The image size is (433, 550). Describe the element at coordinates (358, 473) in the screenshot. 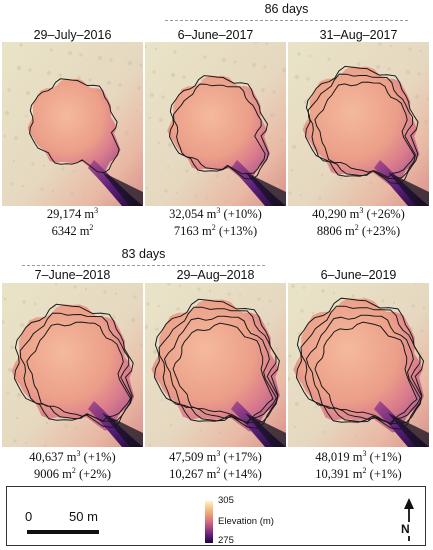

I see `area-value: 10,391 m2 (+1%)` at that location.